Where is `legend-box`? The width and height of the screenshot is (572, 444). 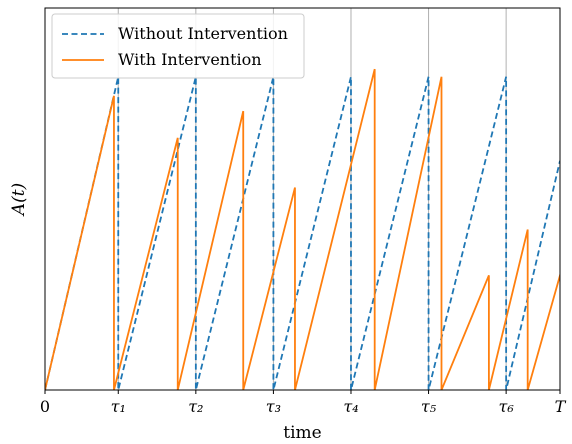 legend-box is located at coordinates (178, 46).